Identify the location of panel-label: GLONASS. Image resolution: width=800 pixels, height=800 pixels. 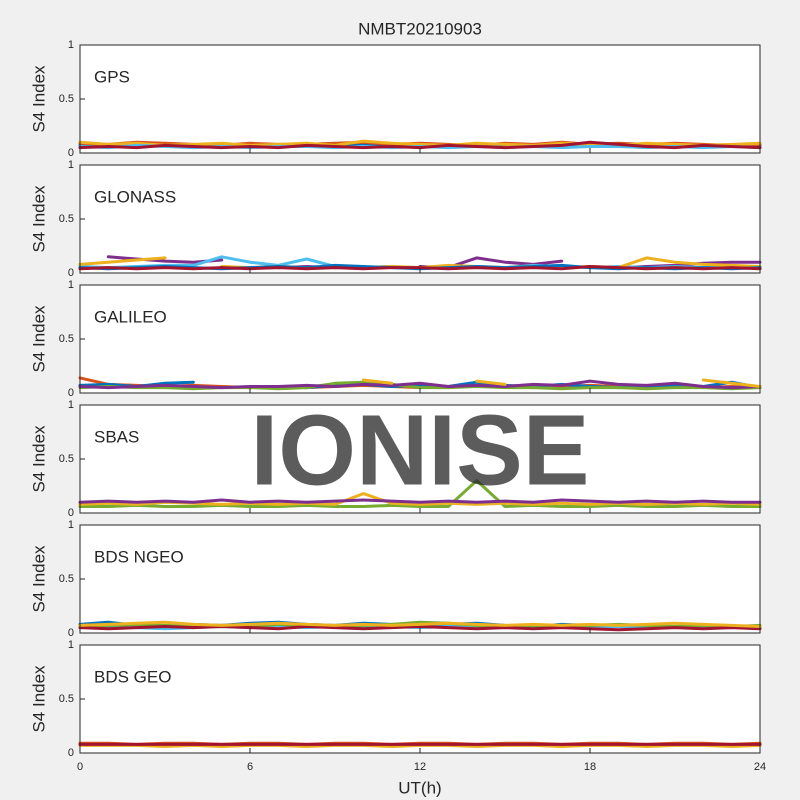
(135, 196).